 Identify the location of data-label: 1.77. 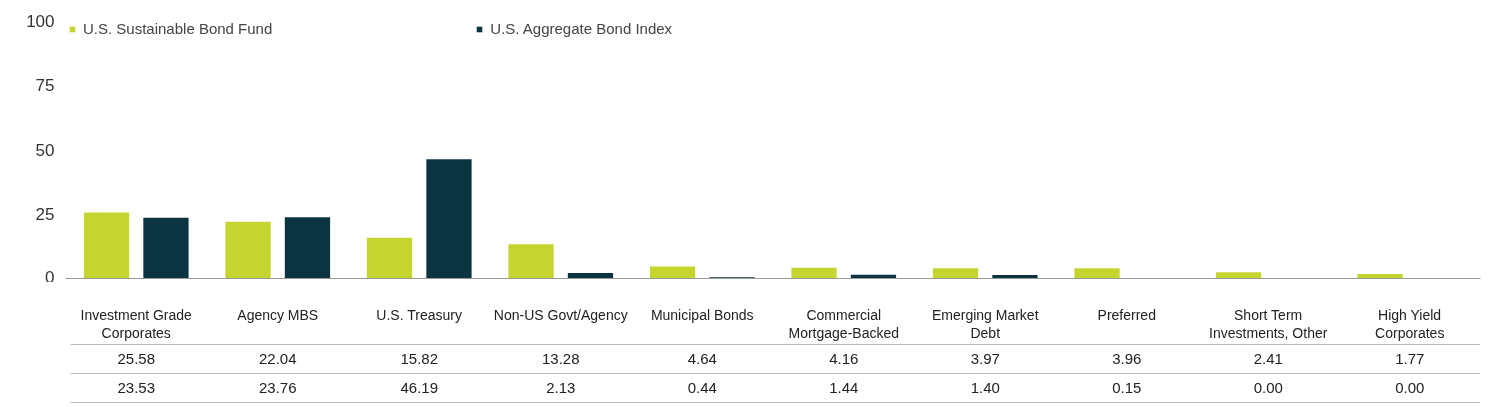
(1410, 358).